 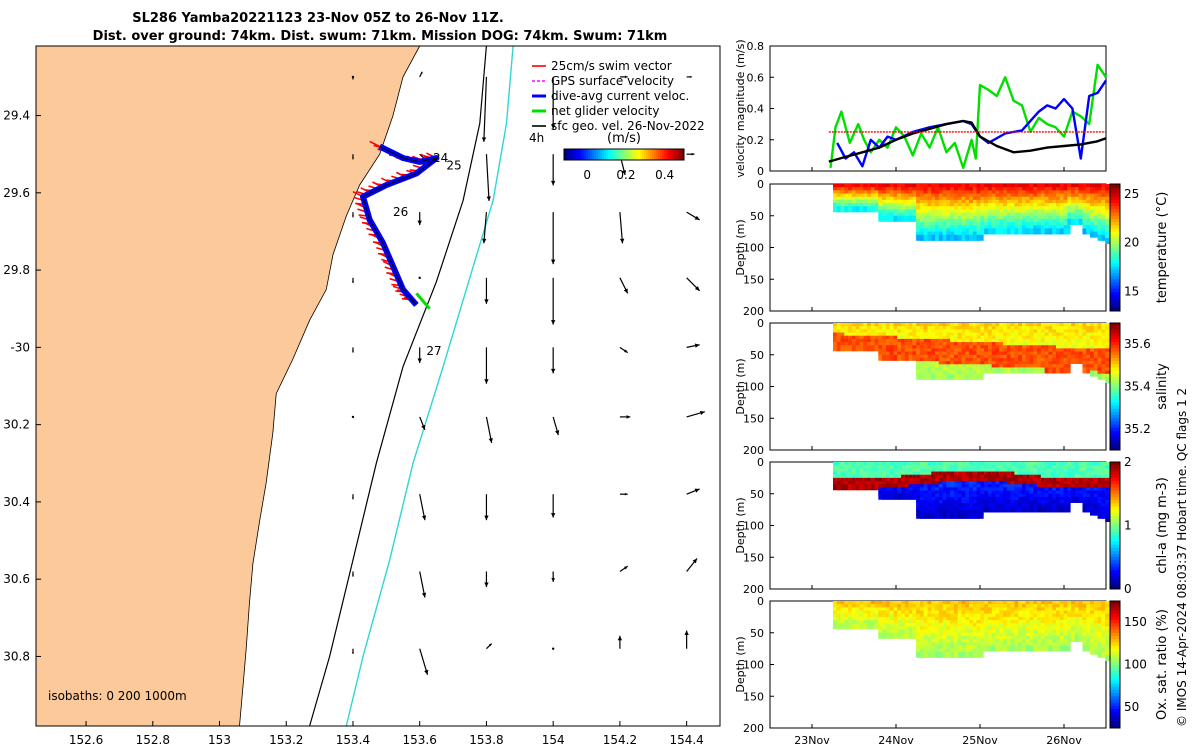 I want to click on map-x-tick-label: 152.8, so click(x=153, y=740).